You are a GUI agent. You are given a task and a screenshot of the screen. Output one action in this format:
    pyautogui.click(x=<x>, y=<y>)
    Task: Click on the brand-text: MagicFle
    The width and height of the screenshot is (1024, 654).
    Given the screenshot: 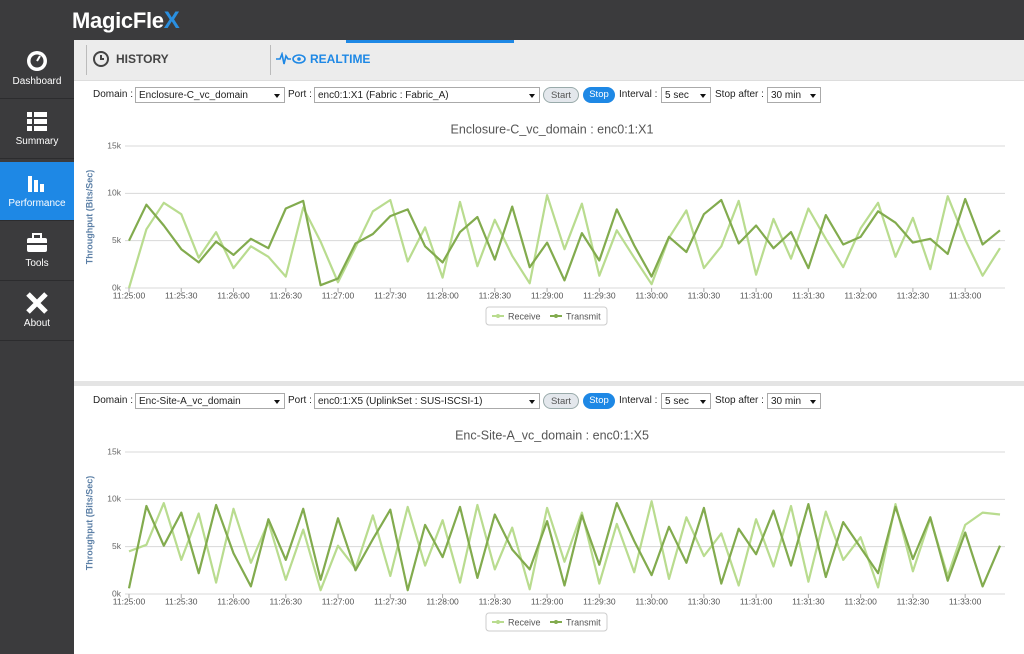 What is the action you would take?
    pyautogui.click(x=118, y=20)
    